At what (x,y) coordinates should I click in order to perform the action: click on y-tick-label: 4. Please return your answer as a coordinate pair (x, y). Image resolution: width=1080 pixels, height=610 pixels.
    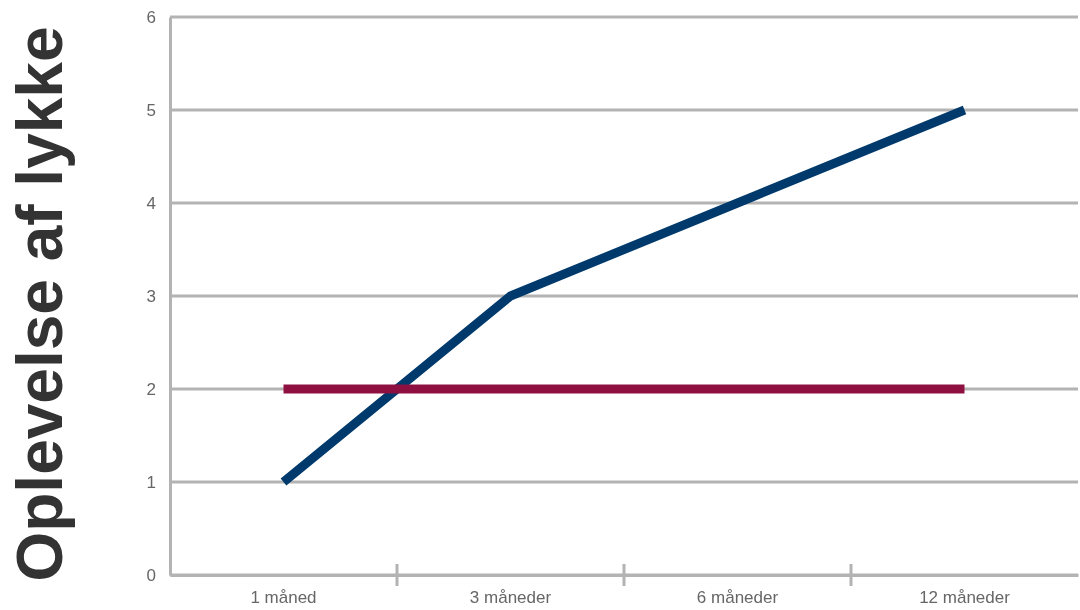
    Looking at the image, I should click on (151, 203).